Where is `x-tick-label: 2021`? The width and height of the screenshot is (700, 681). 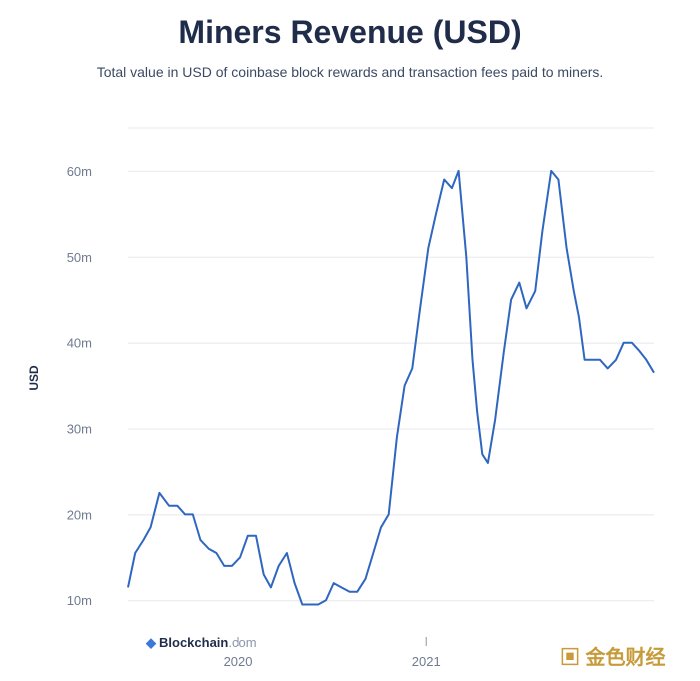 x-tick-label: 2021 is located at coordinates (426, 661).